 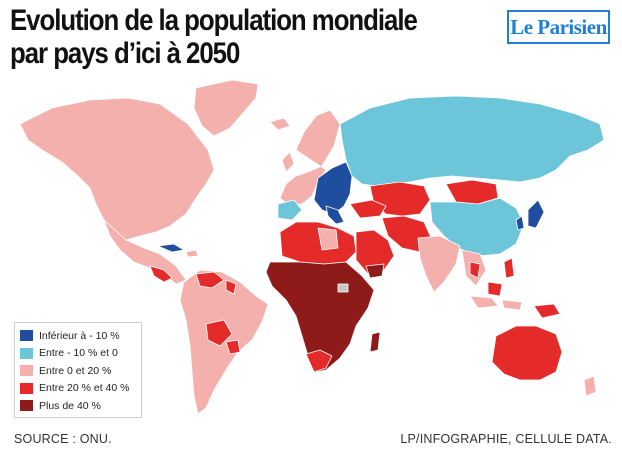 I want to click on legend-item: Entre - 10 % et 0, so click(x=78, y=354).